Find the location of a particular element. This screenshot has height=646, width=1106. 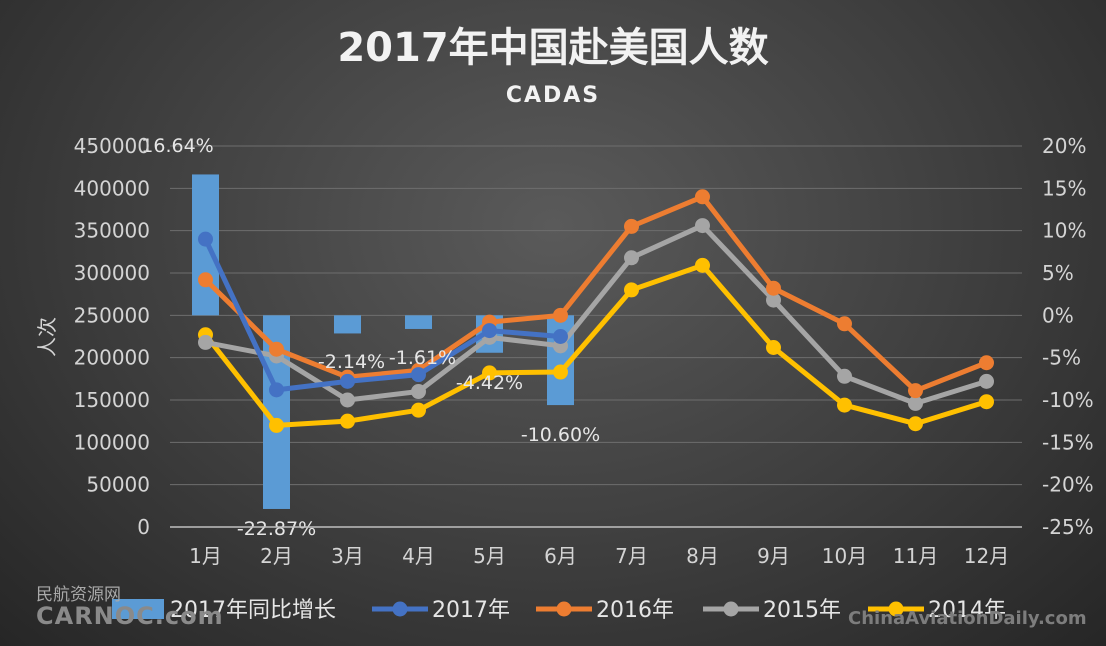

series-line-2017e5b9b4 is located at coordinates (383, 314).